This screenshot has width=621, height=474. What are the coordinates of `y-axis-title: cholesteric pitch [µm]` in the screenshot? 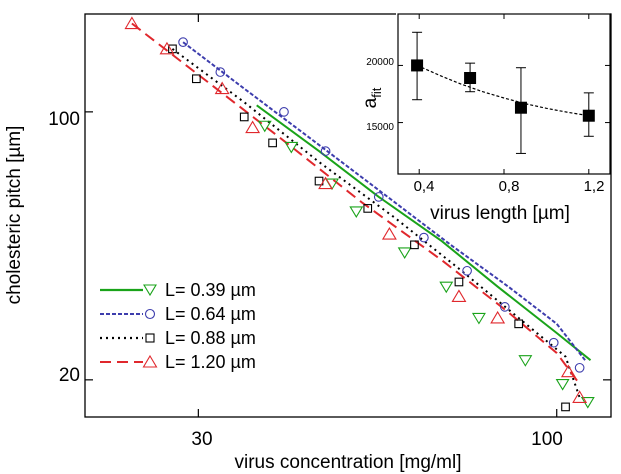 It's located at (14, 215).